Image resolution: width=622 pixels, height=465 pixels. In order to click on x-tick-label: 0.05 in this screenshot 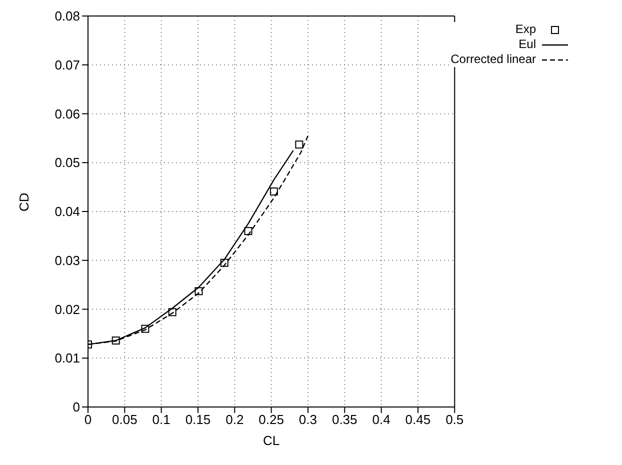, I will do `click(125, 420)`.